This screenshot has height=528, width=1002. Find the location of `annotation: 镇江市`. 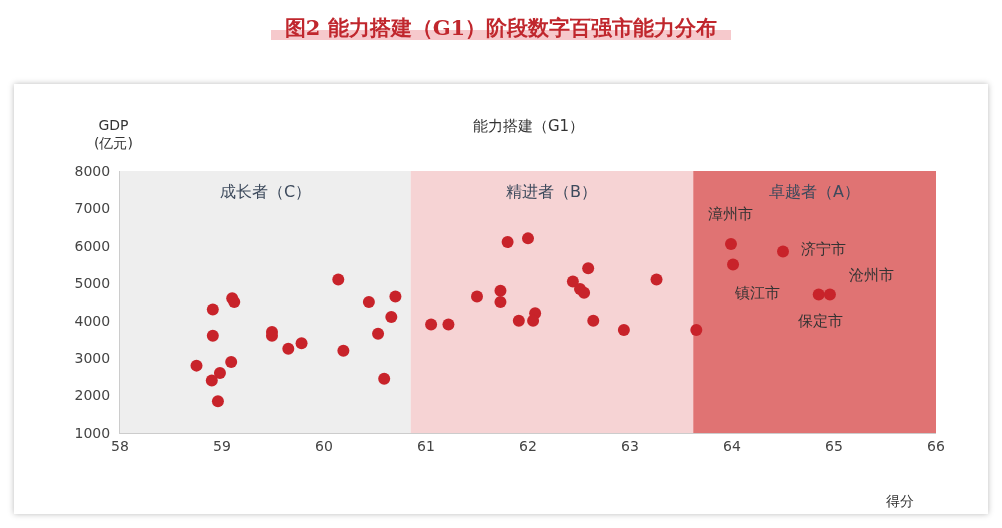

annotation: 镇江市 is located at coordinates (757, 293).